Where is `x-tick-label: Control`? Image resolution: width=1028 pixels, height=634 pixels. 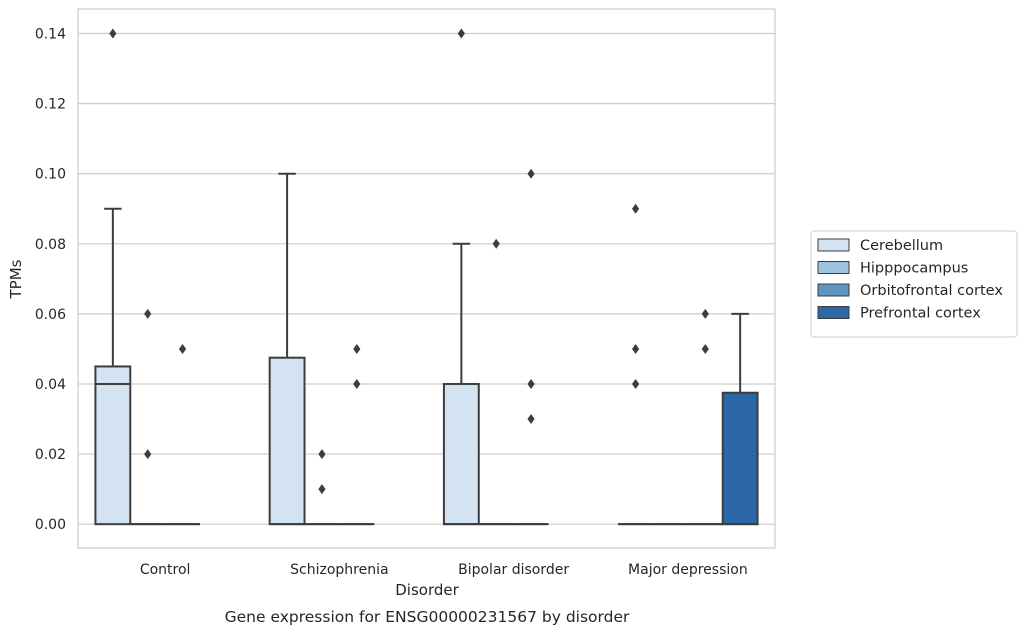 x-tick-label: Control is located at coordinates (165, 570).